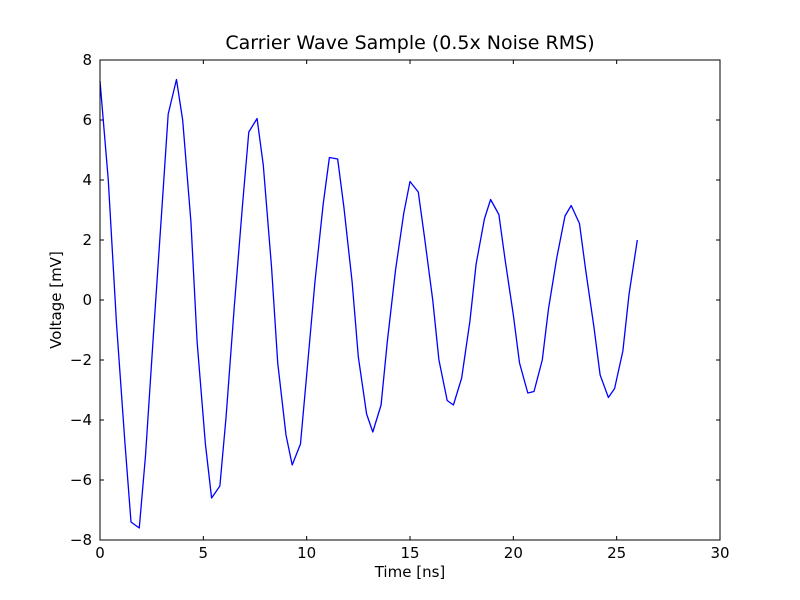 The width and height of the screenshot is (800, 600). I want to click on x-tick-label: 5, so click(204, 553).